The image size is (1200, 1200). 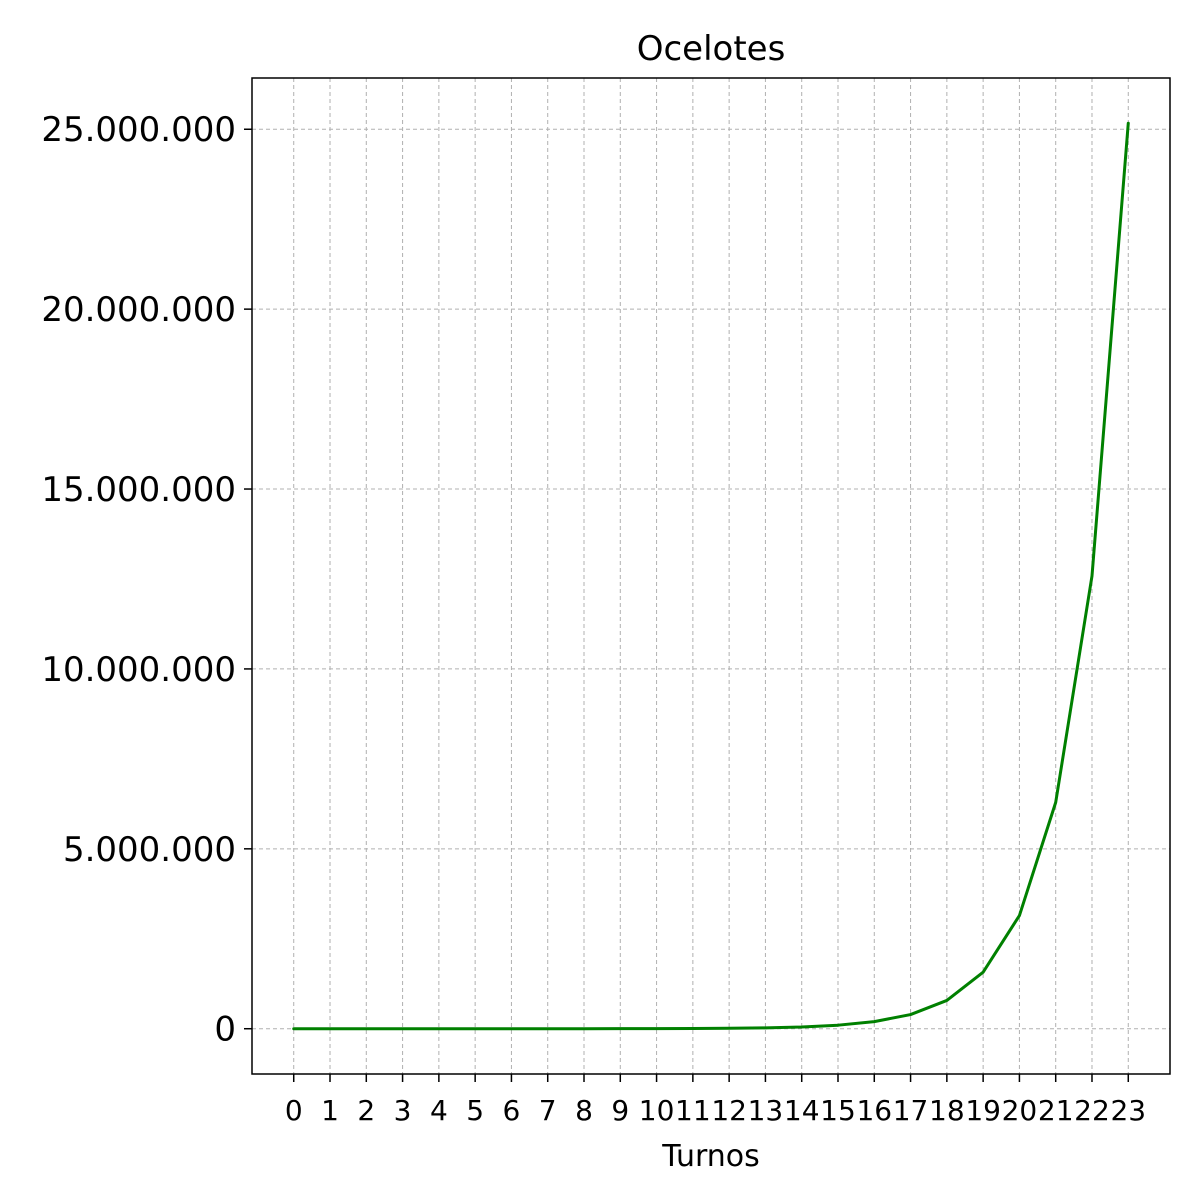 What do you see at coordinates (911, 1110) in the screenshot?
I see `x-tick-label: 17` at bounding box center [911, 1110].